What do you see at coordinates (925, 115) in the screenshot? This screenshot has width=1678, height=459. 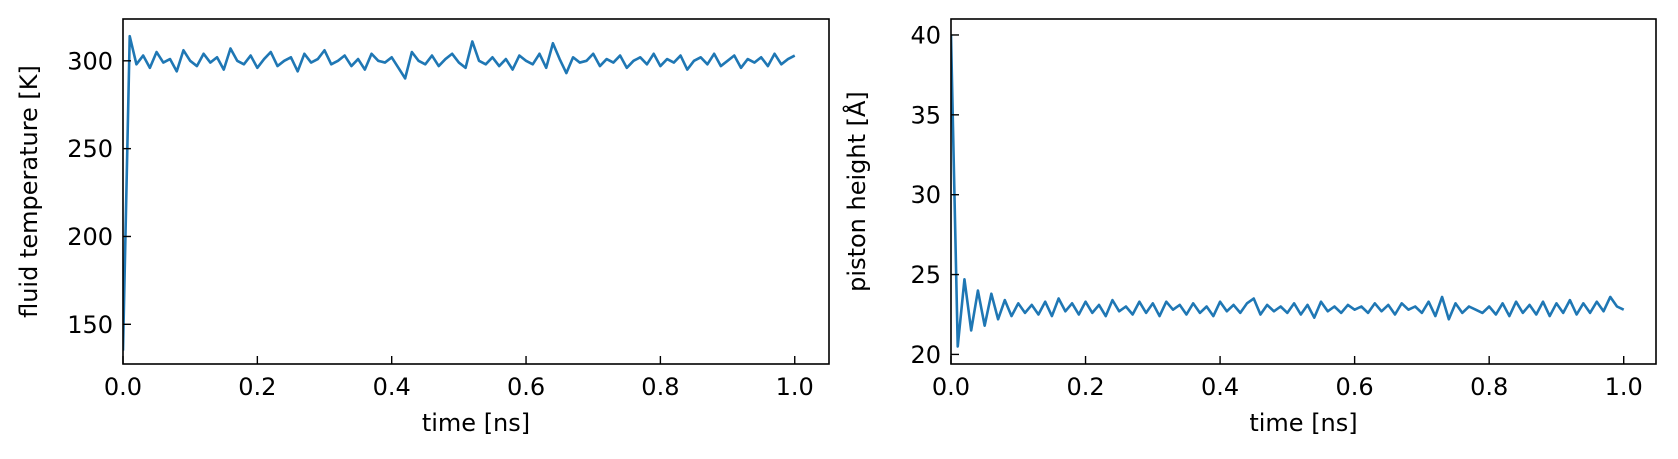 I see `y-tick-label: 35` at bounding box center [925, 115].